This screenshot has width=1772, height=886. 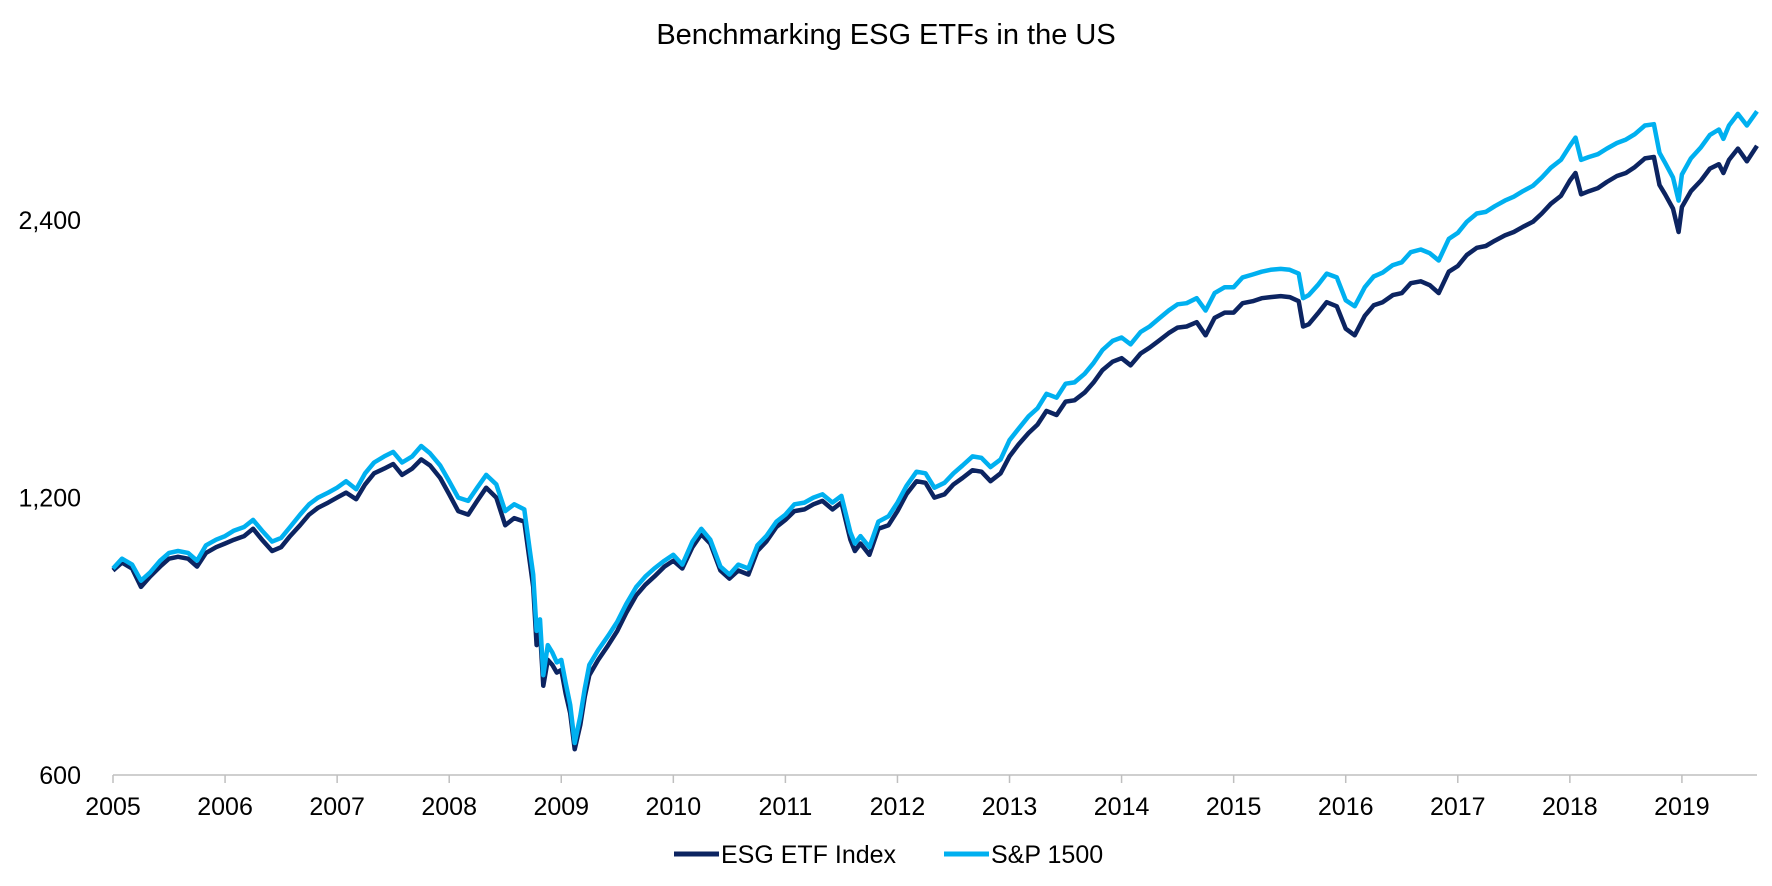 I want to click on y-tick-label: 1,200, so click(x=49, y=499).